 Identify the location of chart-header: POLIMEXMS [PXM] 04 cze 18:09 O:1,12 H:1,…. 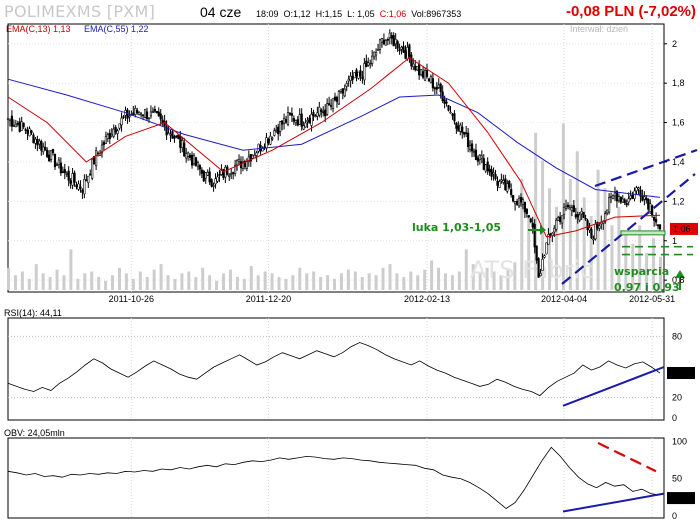
(350, 17).